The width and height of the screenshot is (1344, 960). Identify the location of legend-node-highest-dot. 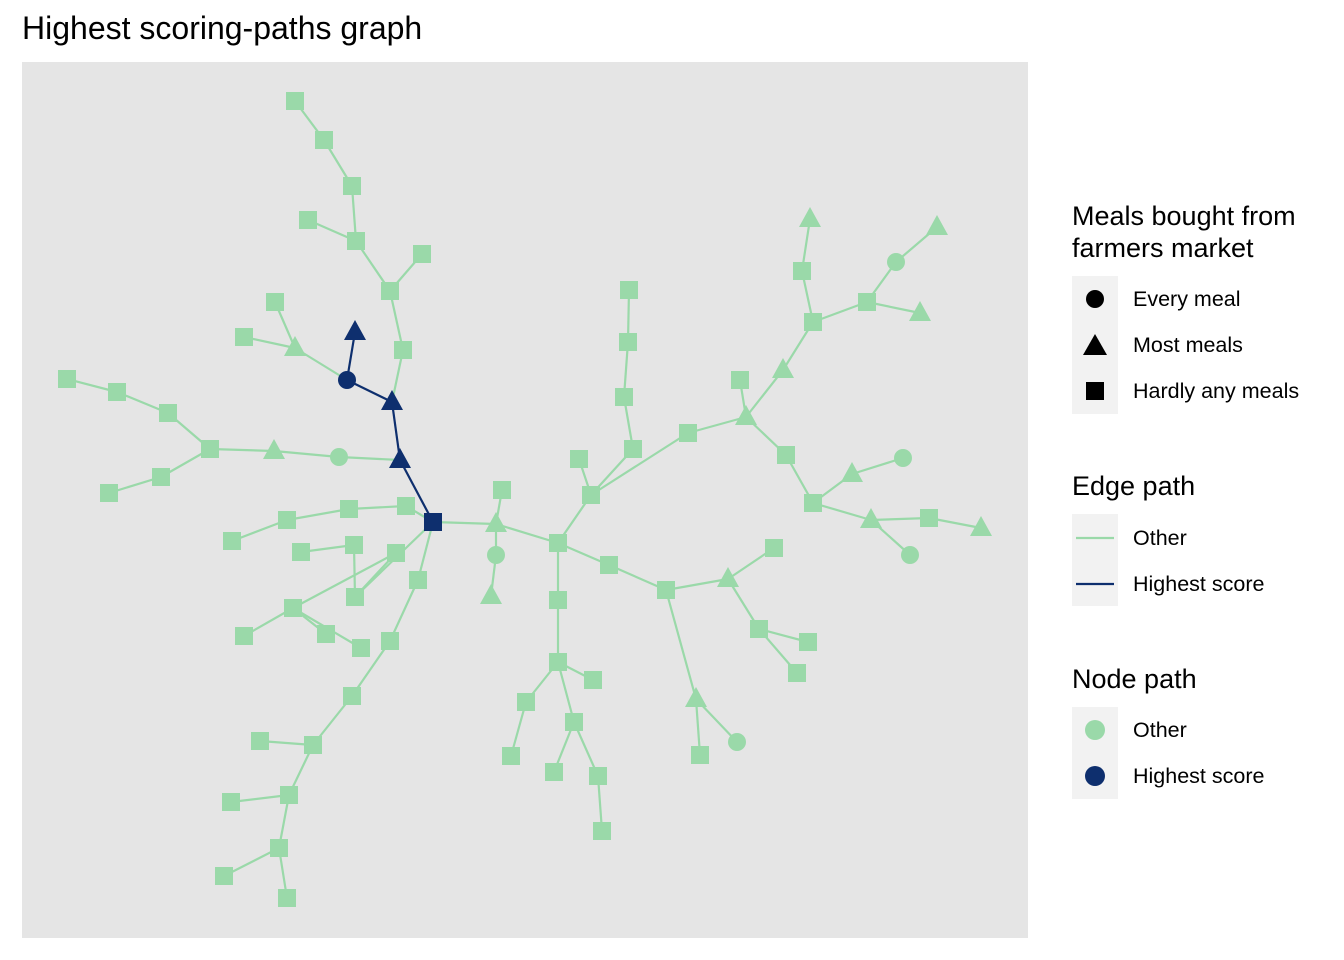
(1095, 776).